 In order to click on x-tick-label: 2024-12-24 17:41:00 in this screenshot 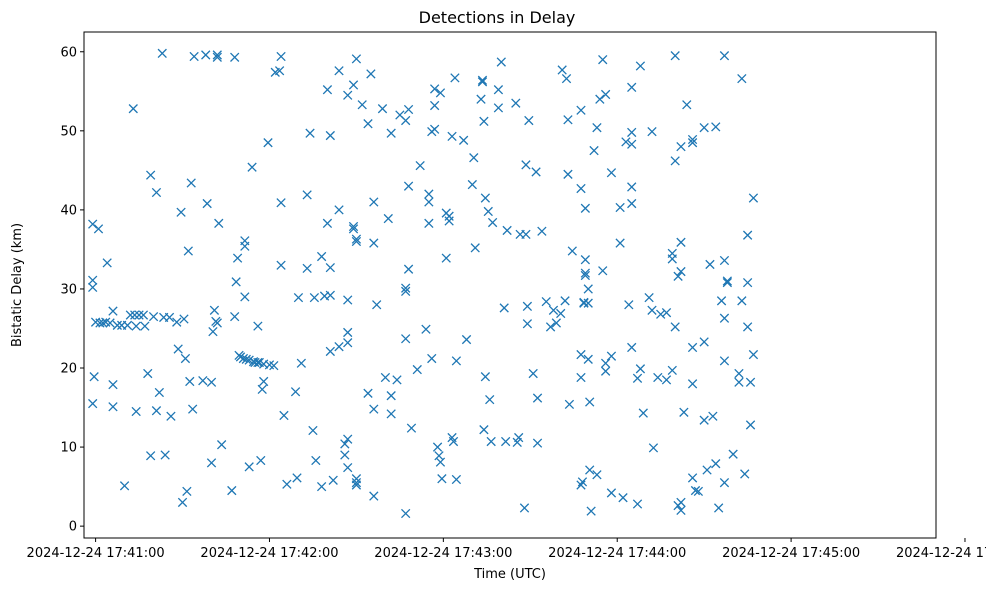, I will do `click(96, 553)`.